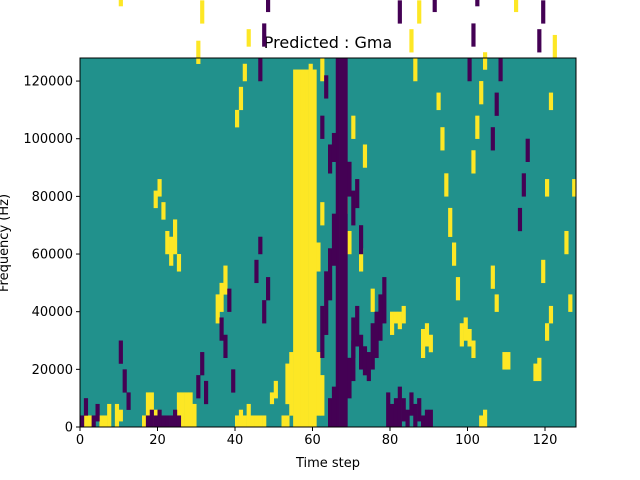 The image size is (640, 480). Describe the element at coordinates (6, 243) in the screenshot. I see `y-axis-label: Frequency (Hz)` at that location.